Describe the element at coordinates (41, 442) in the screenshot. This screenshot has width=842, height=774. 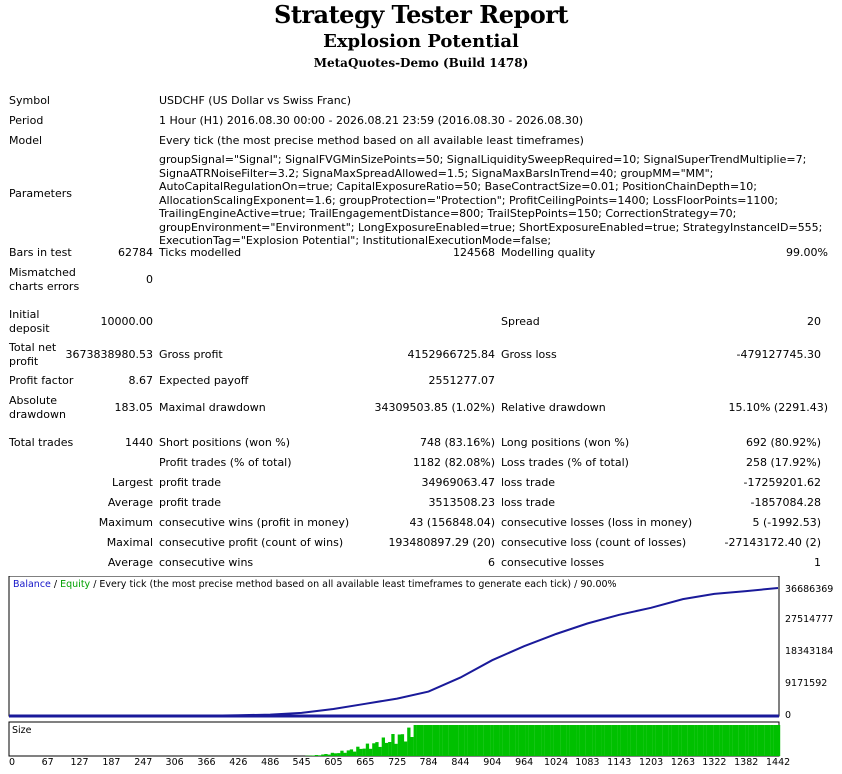
I see `trades-label: Total trades` at that location.